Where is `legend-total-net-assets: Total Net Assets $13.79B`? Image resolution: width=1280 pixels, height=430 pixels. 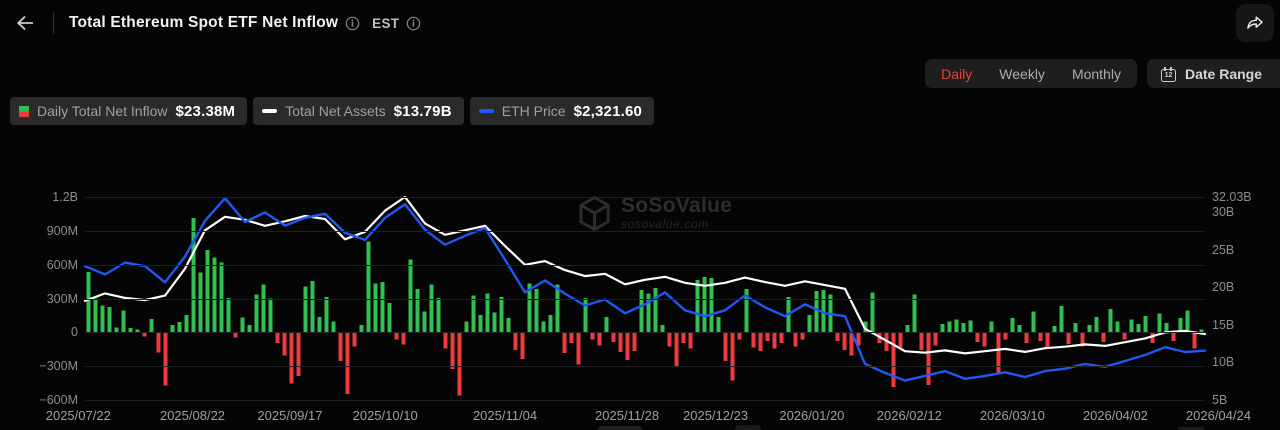
legend-total-net-assets: Total Net Assets $13.79B is located at coordinates (358, 111).